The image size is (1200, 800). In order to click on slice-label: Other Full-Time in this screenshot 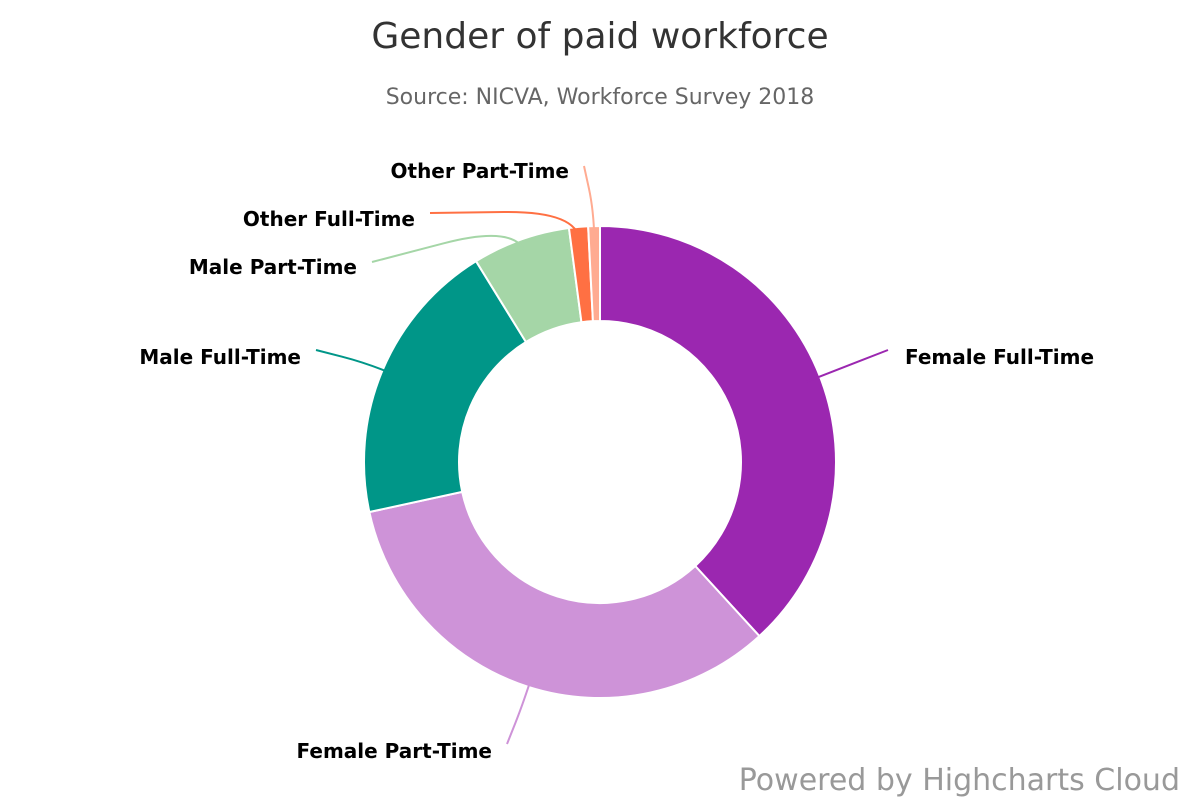, I will do `click(329, 219)`.